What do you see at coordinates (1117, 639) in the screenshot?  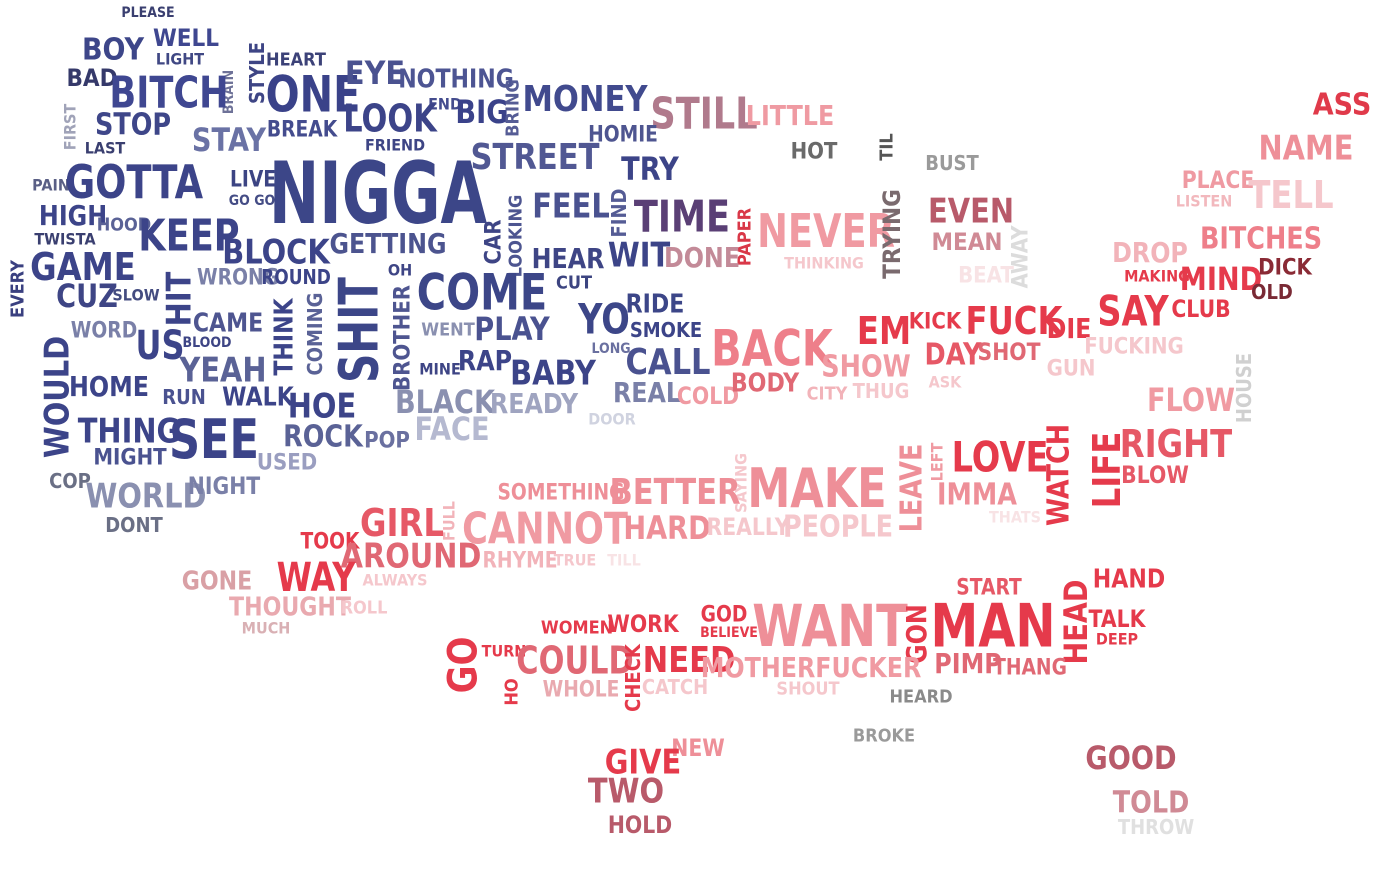 I see `cloud-word-deep: DEEP` at bounding box center [1117, 639].